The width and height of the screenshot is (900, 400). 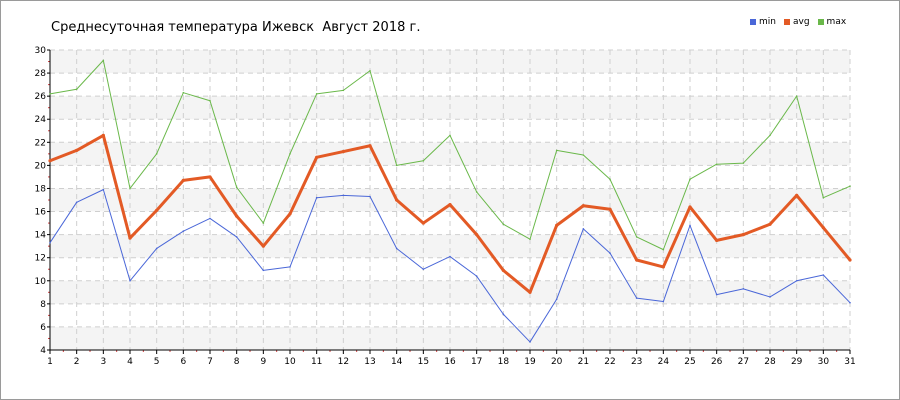 What do you see at coordinates (157, 362) in the screenshot?
I see `x-tick-label: 5` at bounding box center [157, 362].